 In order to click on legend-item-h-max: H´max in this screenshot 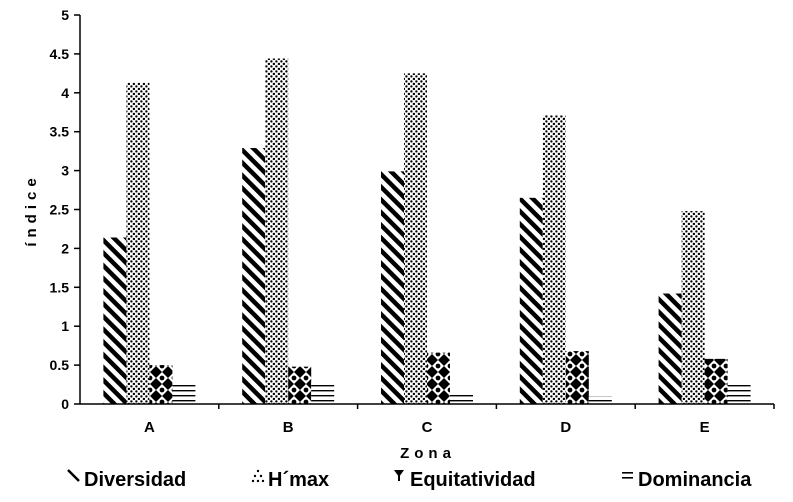, I will do `click(290, 480)`.